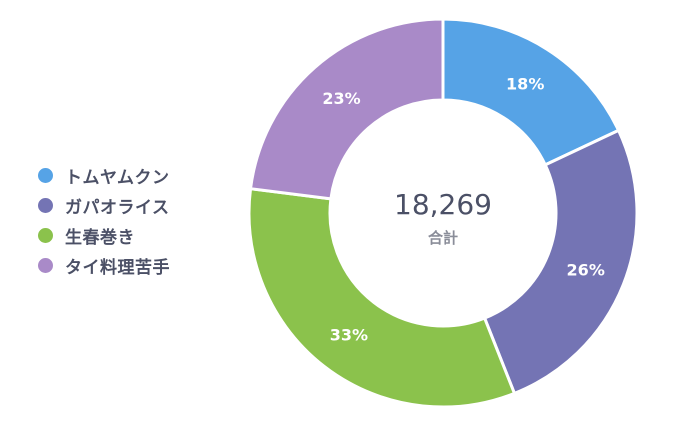  I want to click on legend-swatch-dislike-thai-food, so click(45, 265).